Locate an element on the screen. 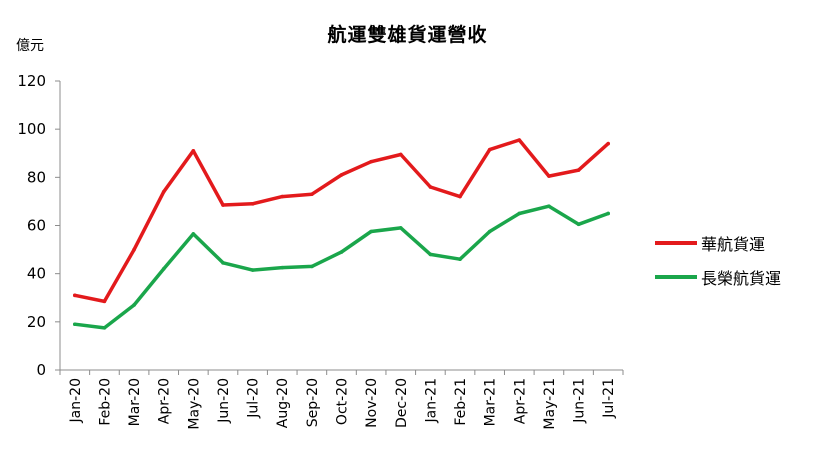 The width and height of the screenshot is (815, 454). chart-legend: 華航貨運 長榮航貨運 is located at coordinates (718, 260).